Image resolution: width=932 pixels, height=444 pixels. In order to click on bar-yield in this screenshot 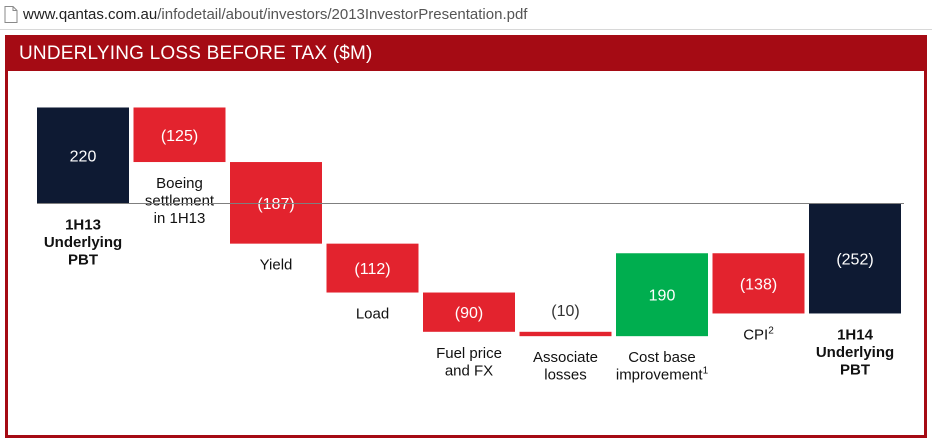, I will do `click(276, 203)`.